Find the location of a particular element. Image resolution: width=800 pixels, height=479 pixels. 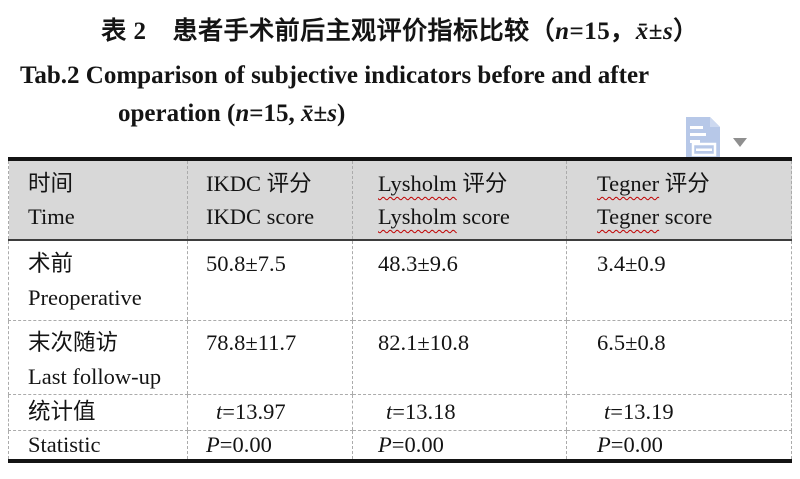

table-title-zh: 表 2 患者手术前后主观评价指标比较（n=15，x̄±s） is located at coordinates (400, 29).